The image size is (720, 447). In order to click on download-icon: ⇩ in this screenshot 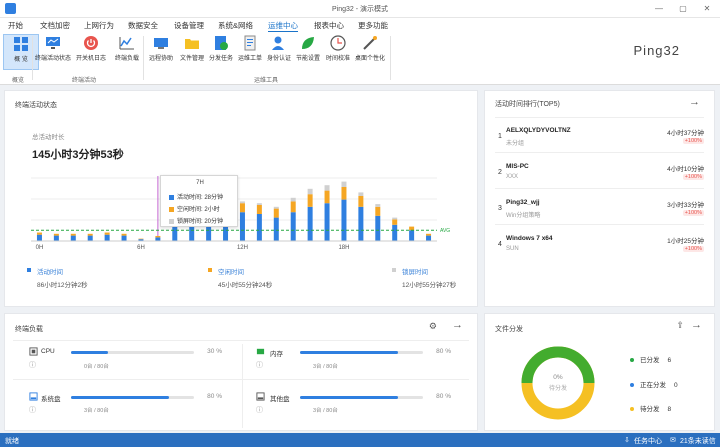, I will do `click(627, 440)`.